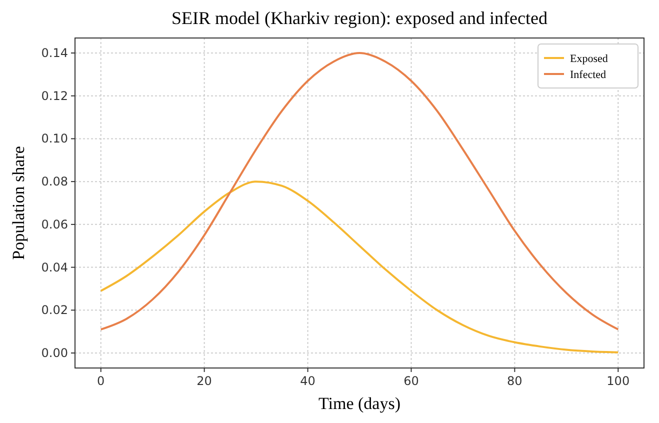 The height and width of the screenshot is (423, 659). Describe the element at coordinates (588, 75) in the screenshot. I see `legend-label: Infected` at that location.